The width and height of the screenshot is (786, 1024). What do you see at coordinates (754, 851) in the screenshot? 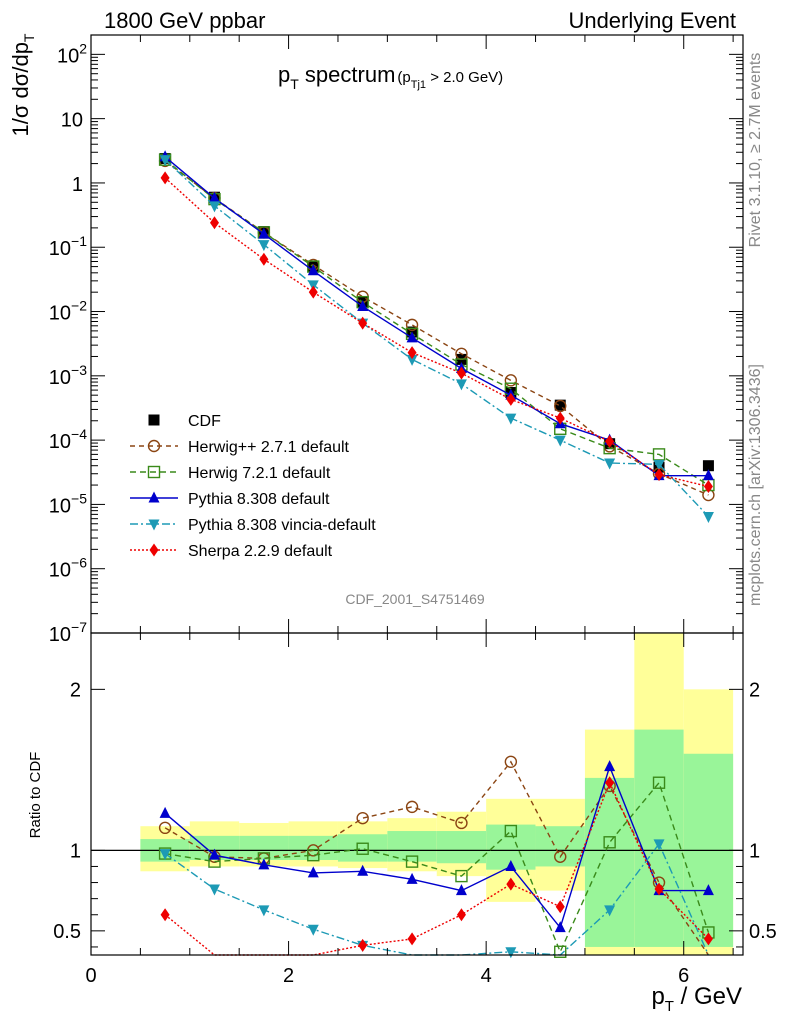
I see `ratio-y-tick-label-right: 1` at bounding box center [754, 851].